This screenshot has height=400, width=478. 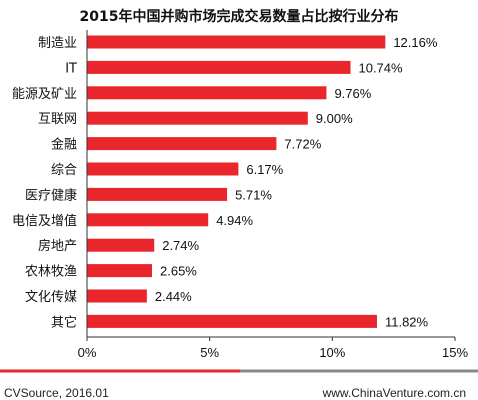 What do you see at coordinates (64, 170) in the screenshot?
I see `category-label: 综合` at bounding box center [64, 170].